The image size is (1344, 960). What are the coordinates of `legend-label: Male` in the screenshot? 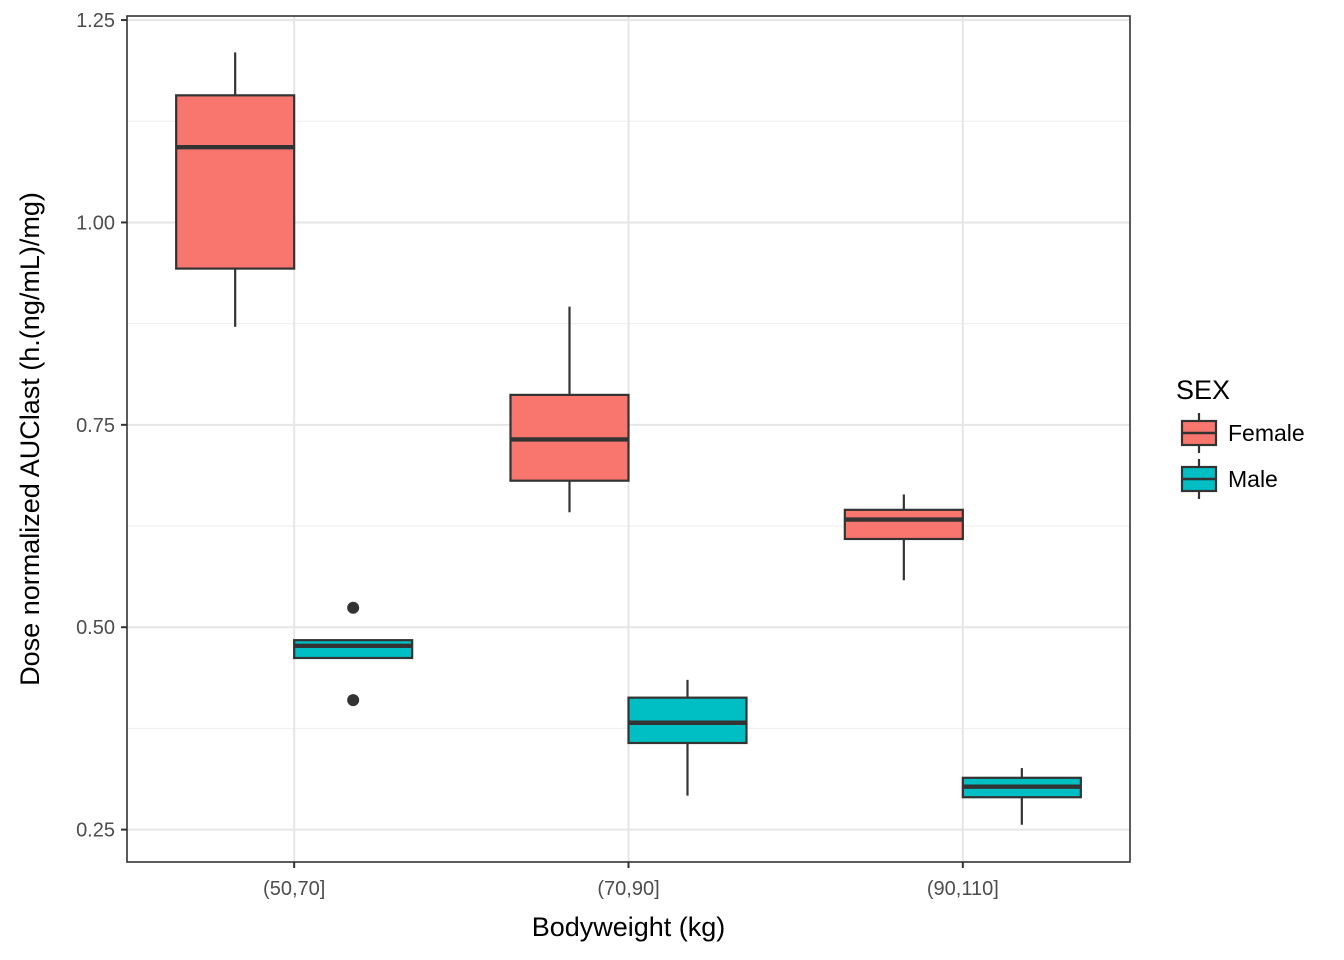 It's located at (1253, 479).